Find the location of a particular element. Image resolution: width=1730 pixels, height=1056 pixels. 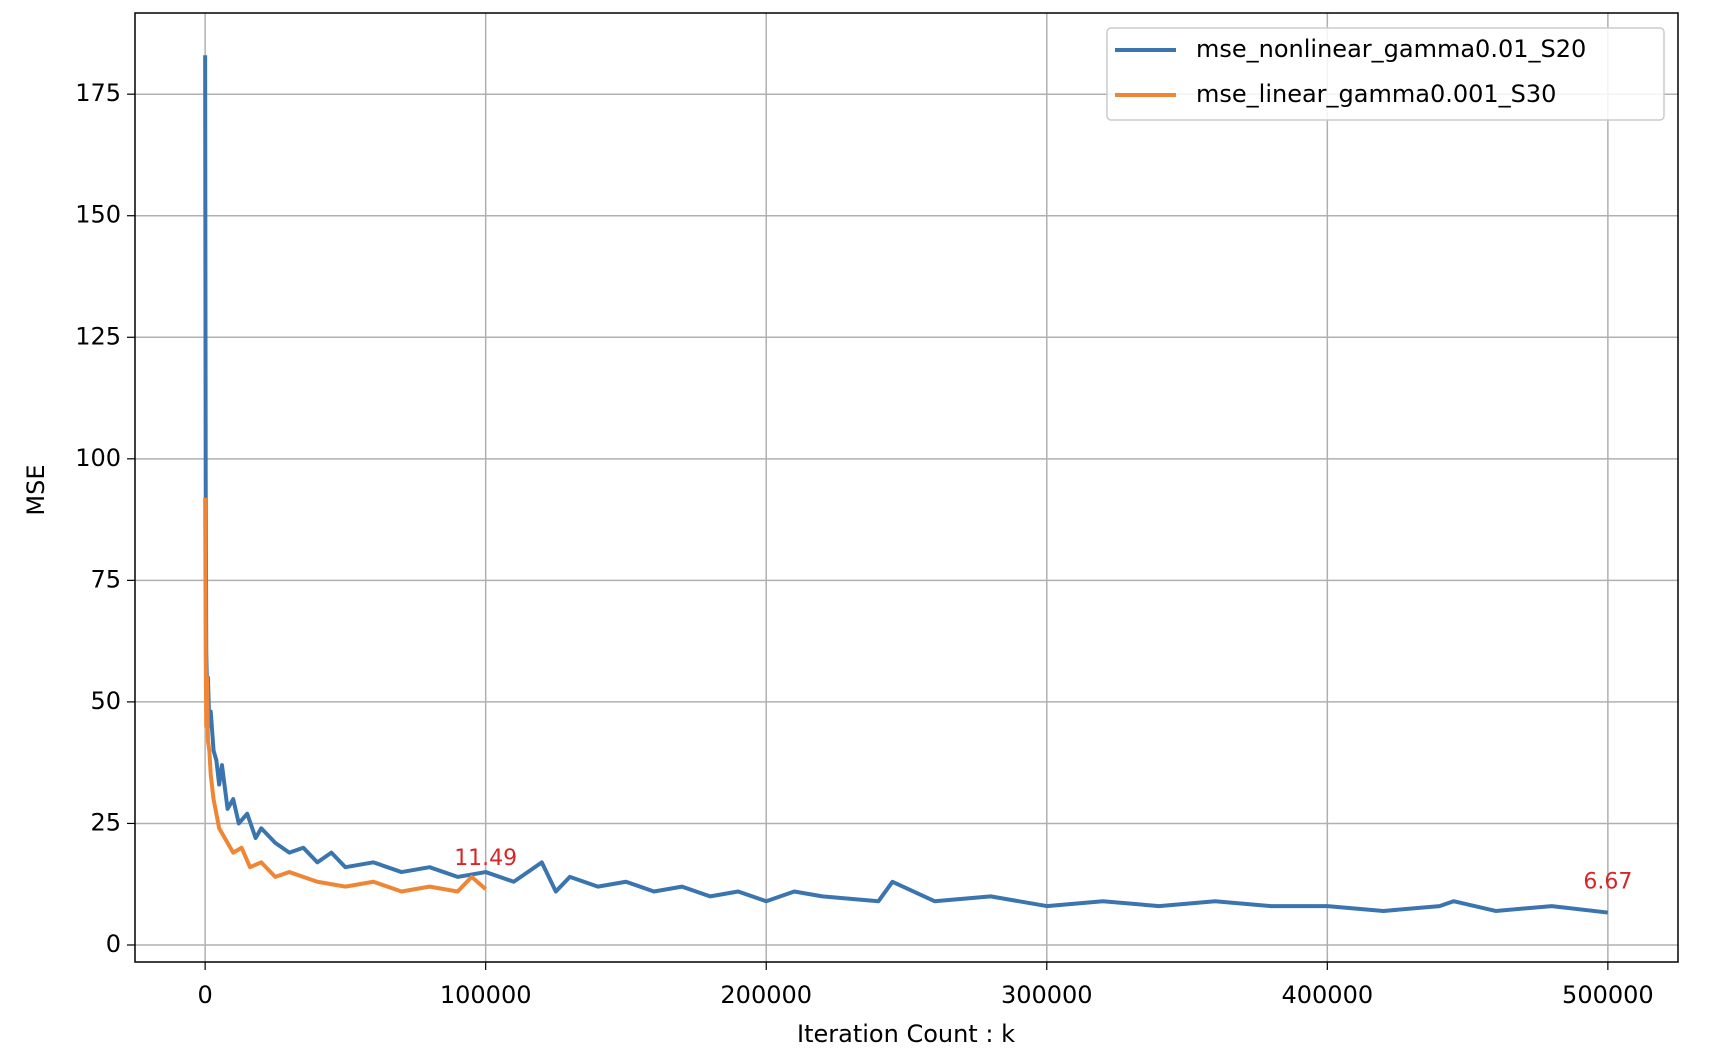

x-tick-label: 0 is located at coordinates (204, 995).